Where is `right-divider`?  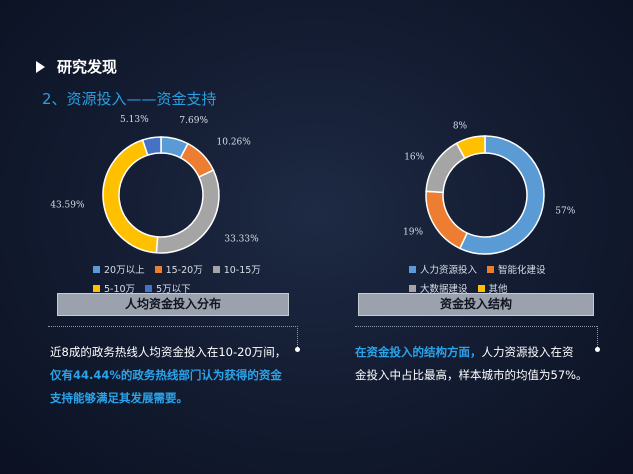
right-divider is located at coordinates (476, 326).